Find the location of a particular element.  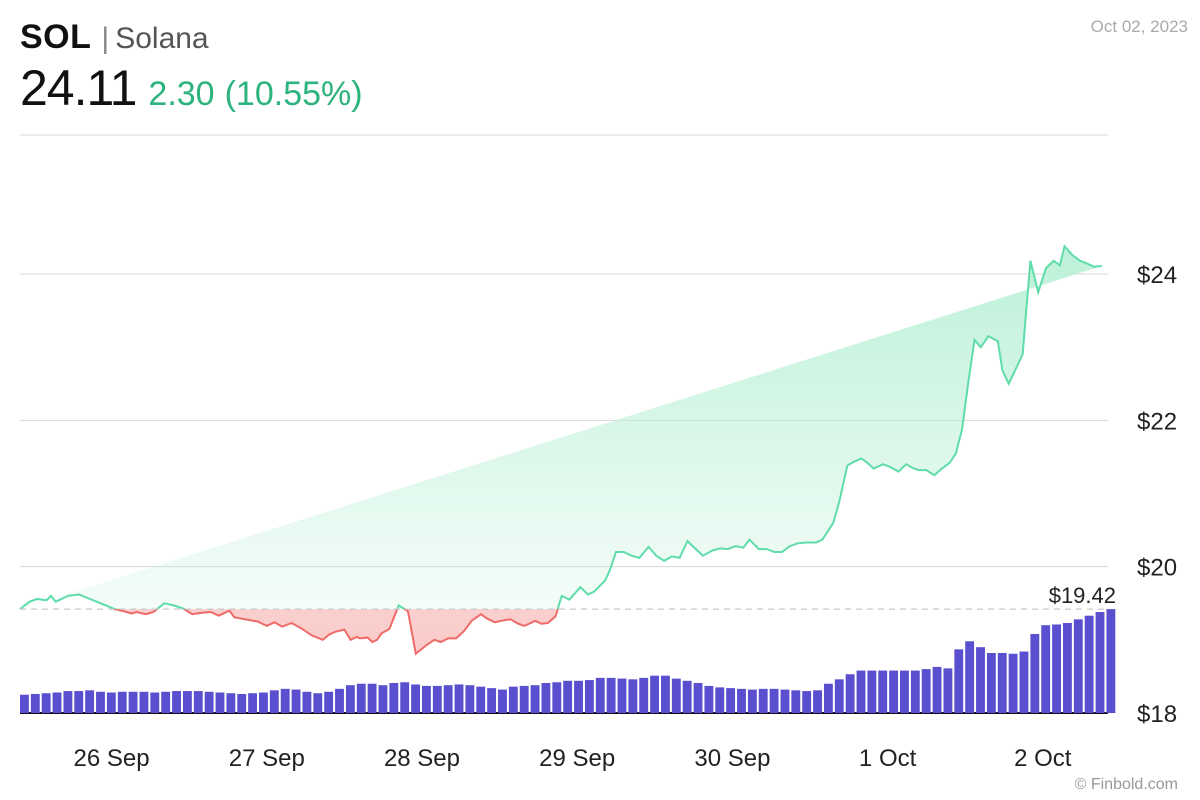

ticker-row: SOL | Solana is located at coordinates (191, 37).